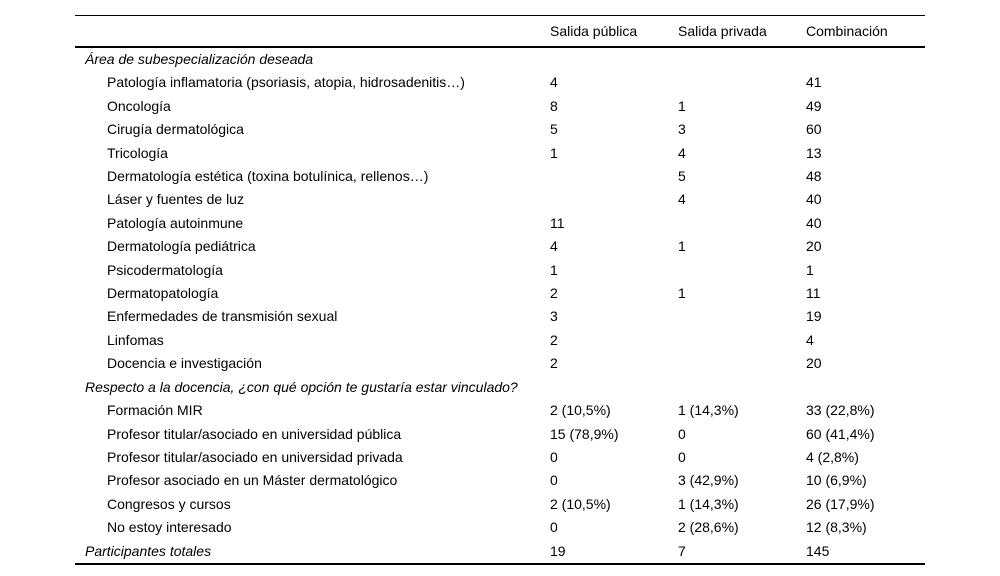 Image resolution: width=1000 pixels, height=576 pixels. Describe the element at coordinates (500, 316) in the screenshot. I see `table-row: Enfermedades de transmisión sexual 3 19` at that location.